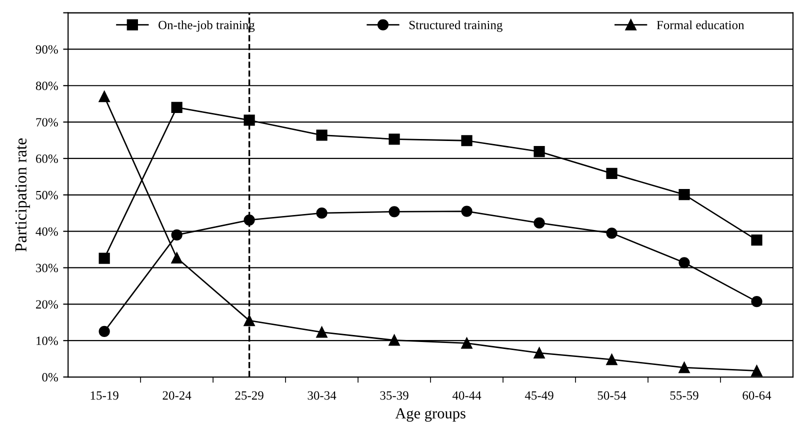  I want to click on x-tick-label: 40-44, so click(467, 395).